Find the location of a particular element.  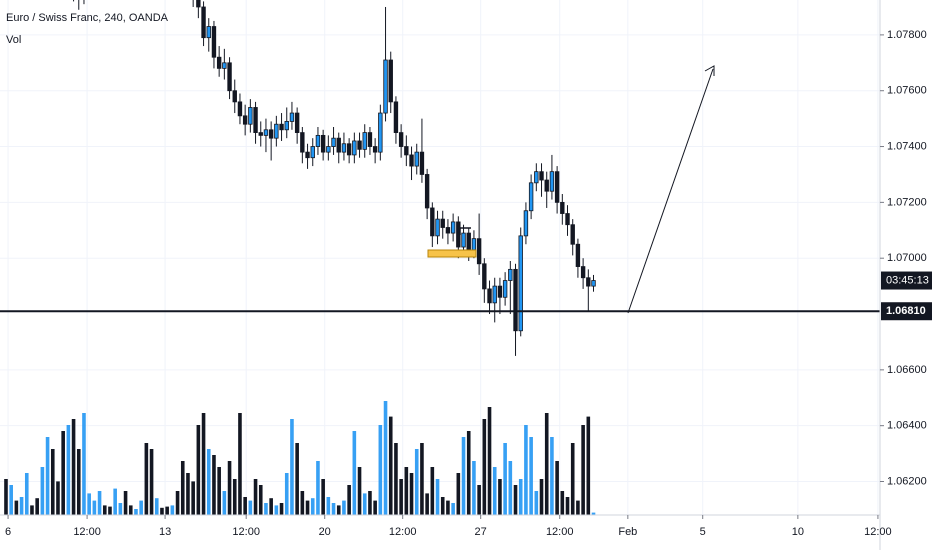

y-tick-label: 1.07600 is located at coordinates (907, 91).